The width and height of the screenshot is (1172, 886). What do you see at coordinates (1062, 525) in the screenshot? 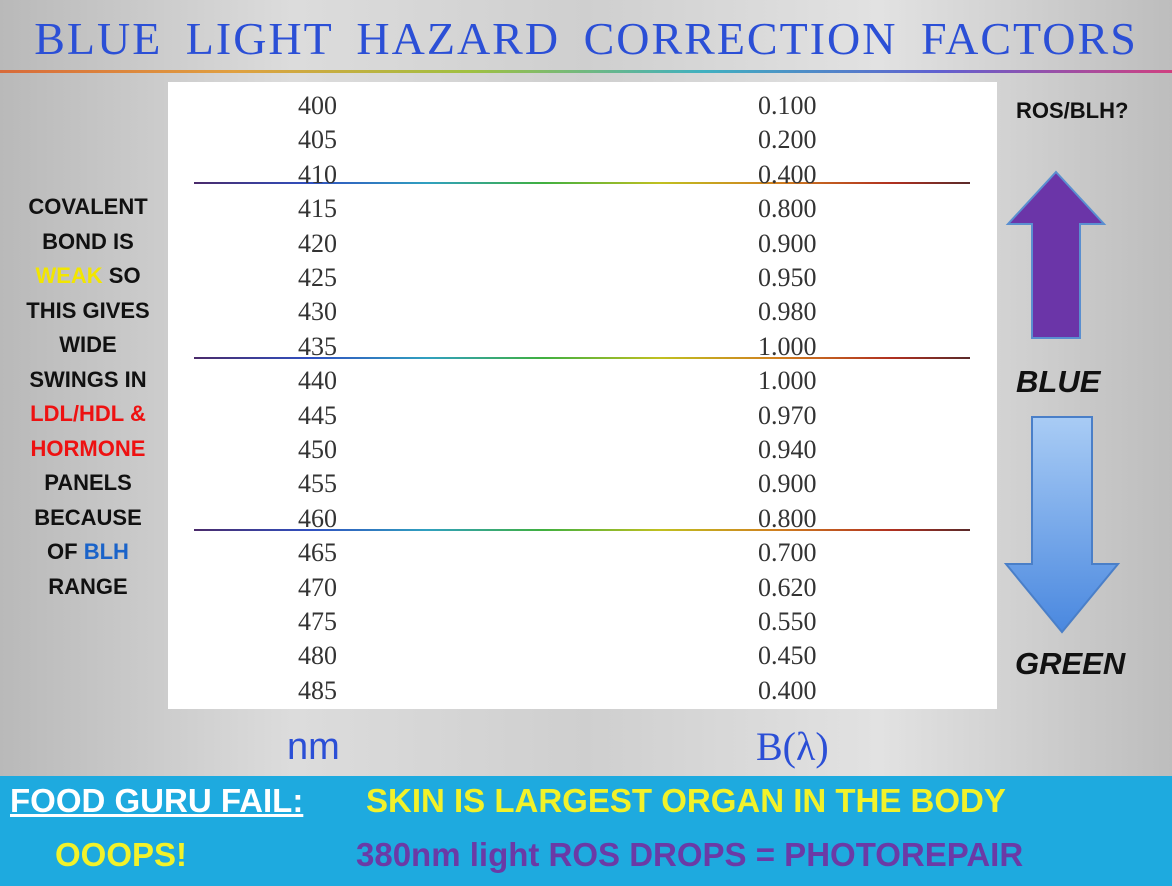
I see `down-arrow-icon` at bounding box center [1062, 525].